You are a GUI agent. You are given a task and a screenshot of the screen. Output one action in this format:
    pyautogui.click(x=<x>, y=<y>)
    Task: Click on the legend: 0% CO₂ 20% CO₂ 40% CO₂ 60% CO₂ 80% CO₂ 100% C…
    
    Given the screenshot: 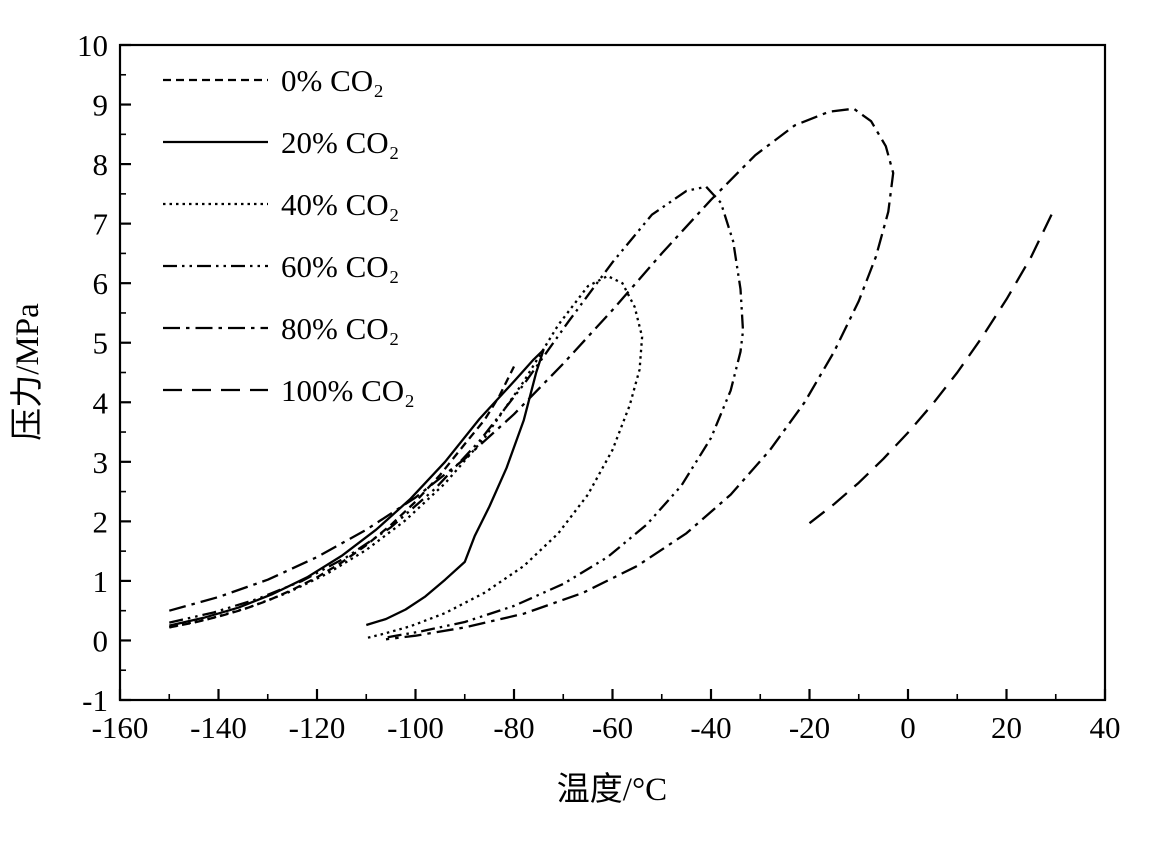 What is the action you would take?
    pyautogui.click(x=289, y=235)
    